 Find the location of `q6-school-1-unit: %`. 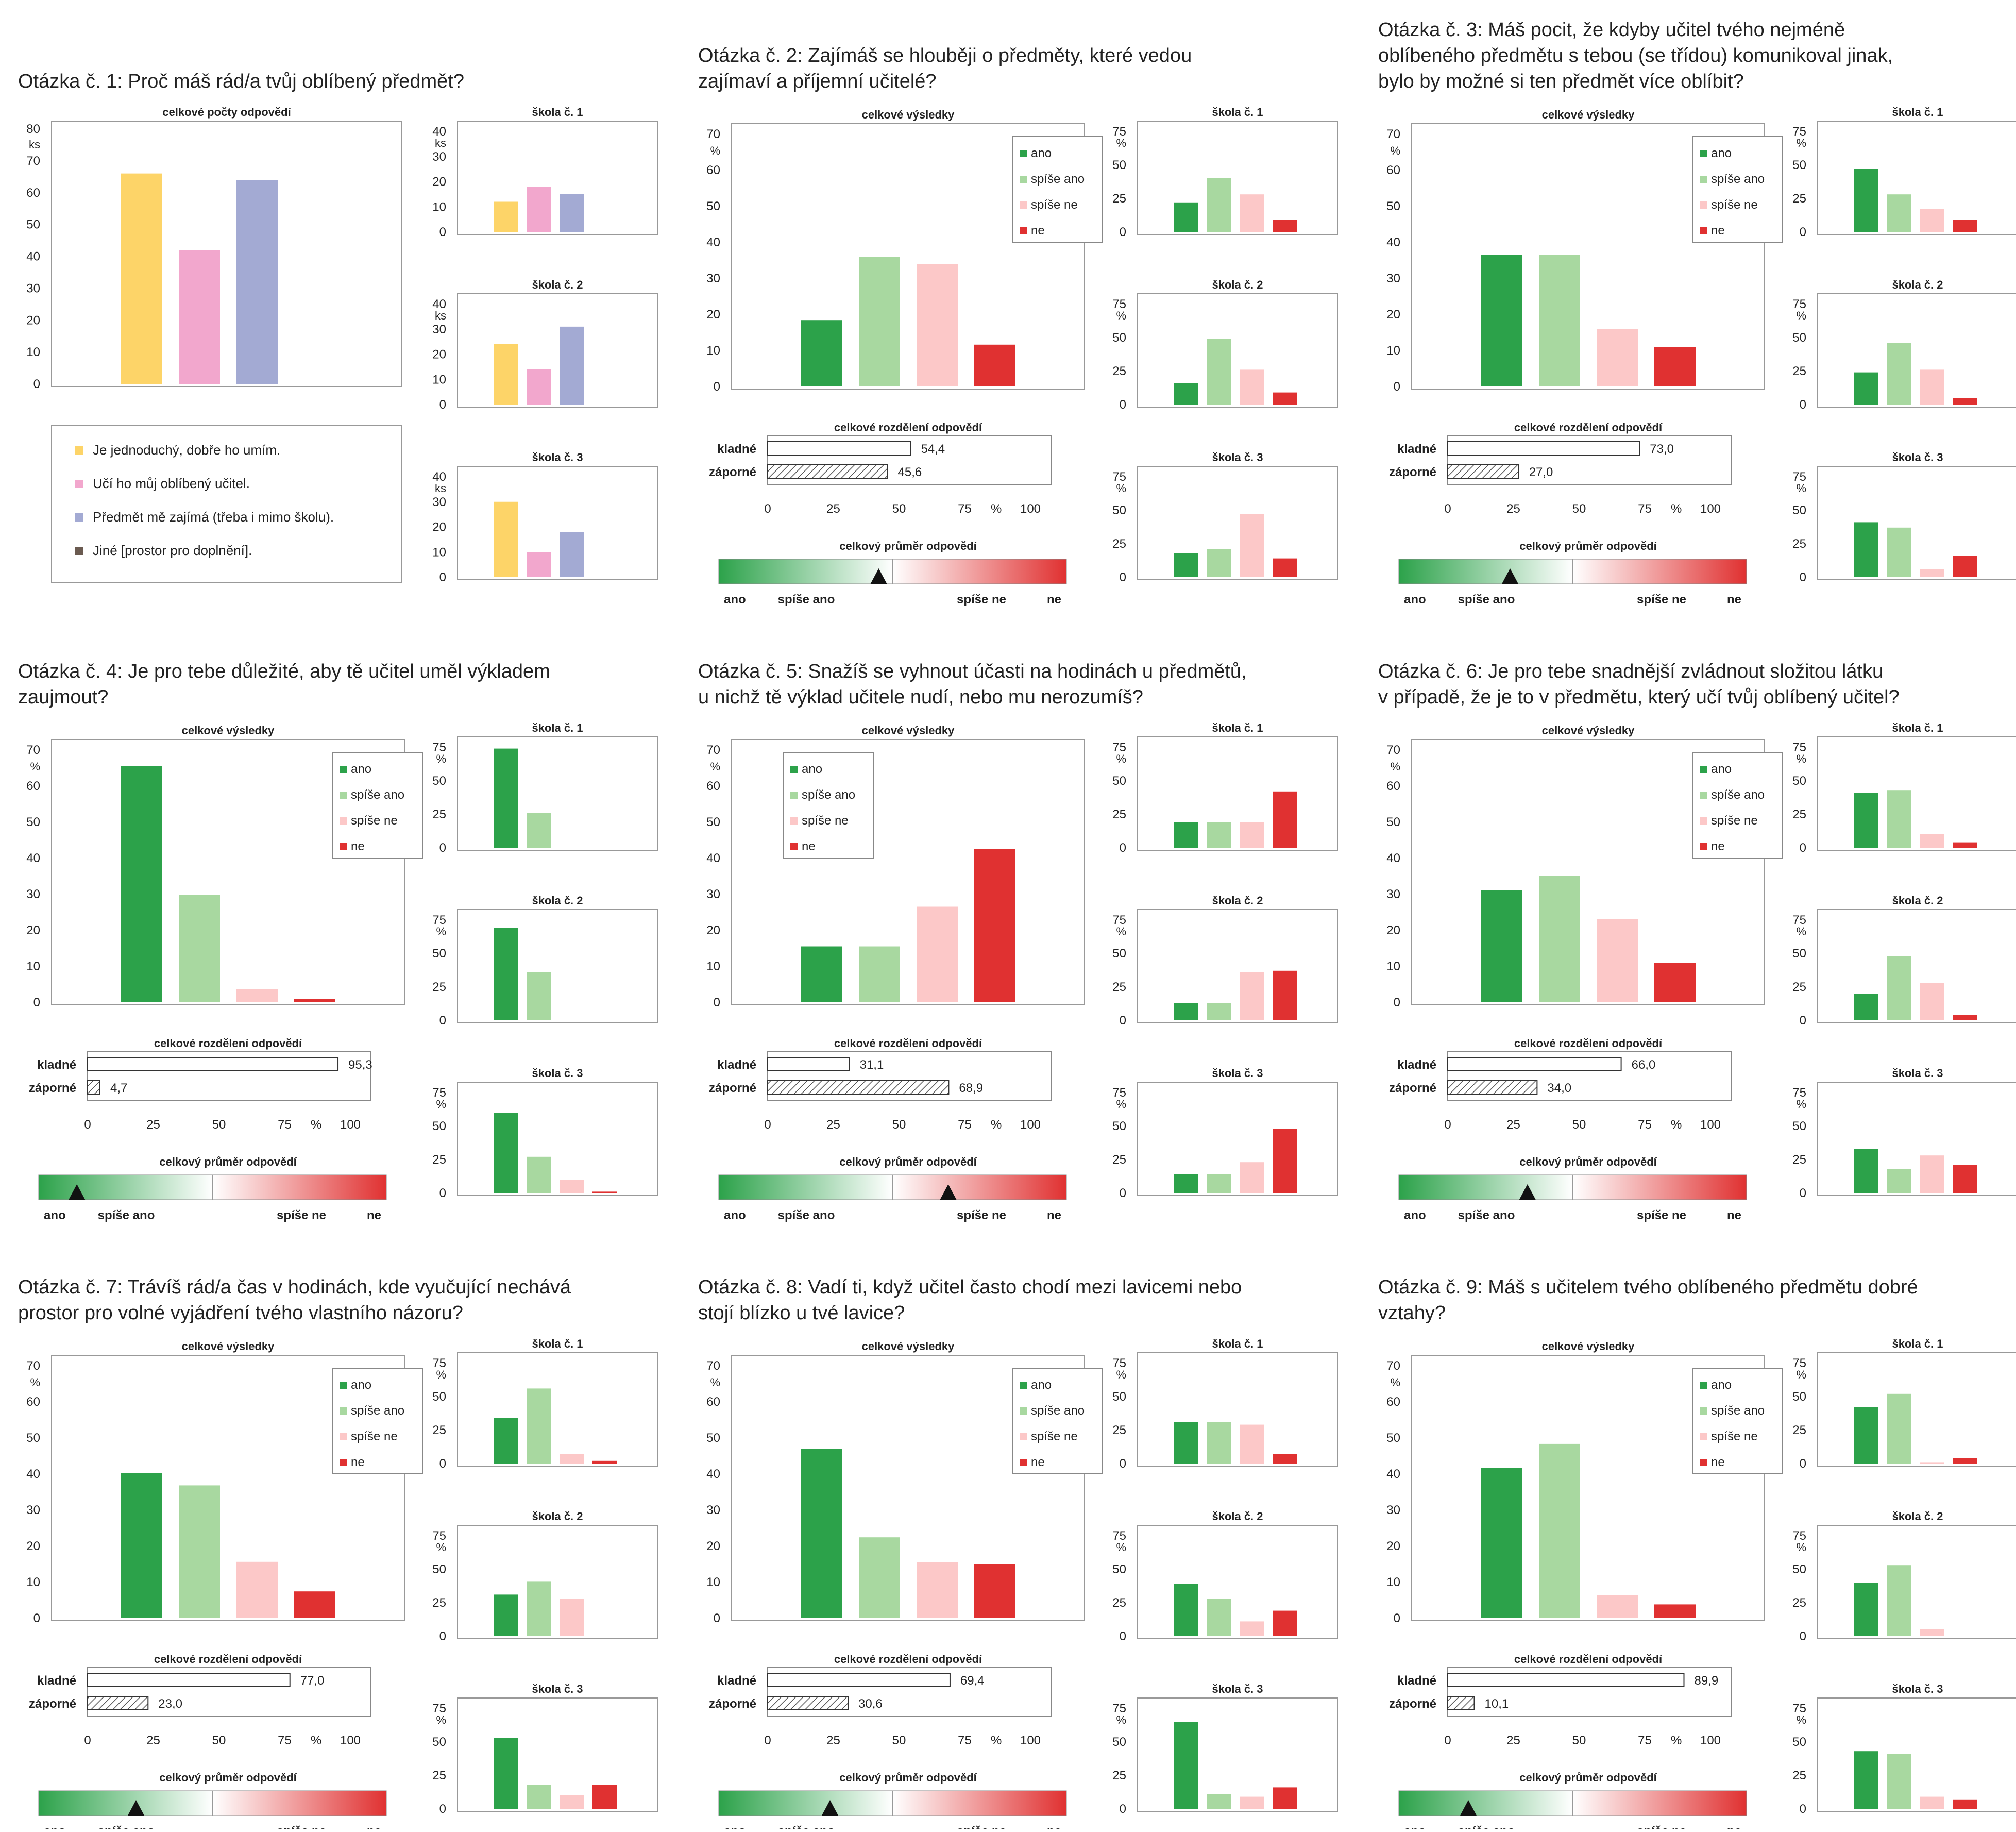

q6-school-1-unit: % is located at coordinates (1801, 758).